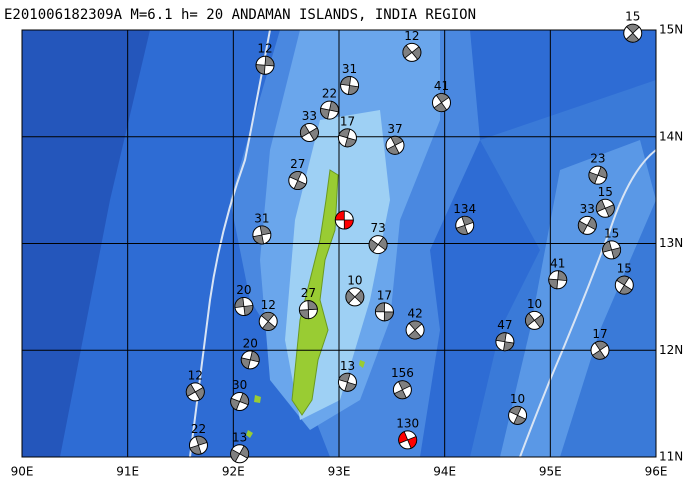 Image resolution: width=694 pixels, height=486 pixels. What do you see at coordinates (22, 472) in the screenshot?
I see `x-tick-label: 90E` at bounding box center [22, 472].